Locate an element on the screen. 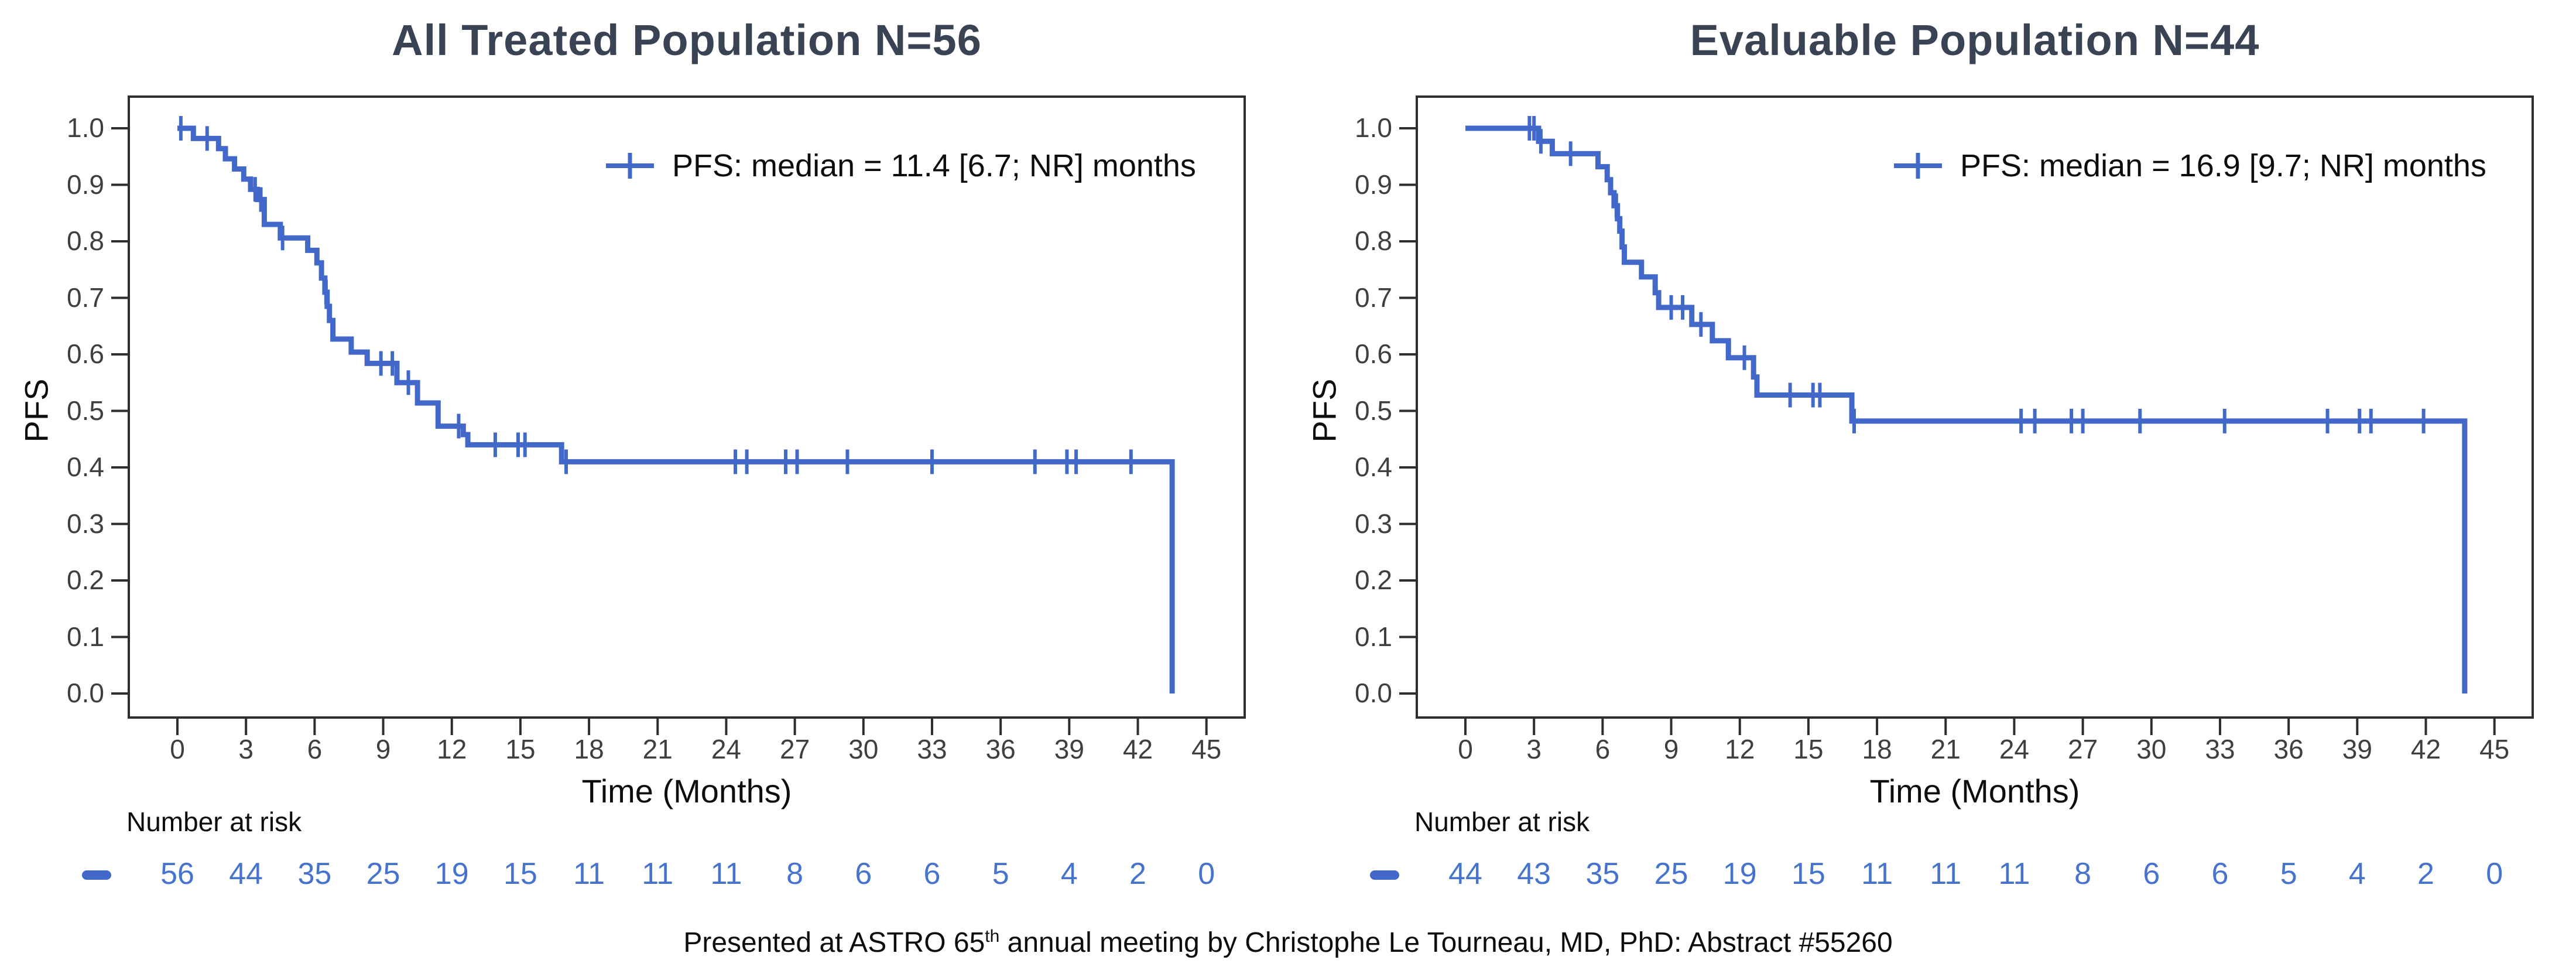 The height and width of the screenshot is (977, 2576). legend-label: PFS: median = 11.4 [6.7; NR] months is located at coordinates (934, 165).